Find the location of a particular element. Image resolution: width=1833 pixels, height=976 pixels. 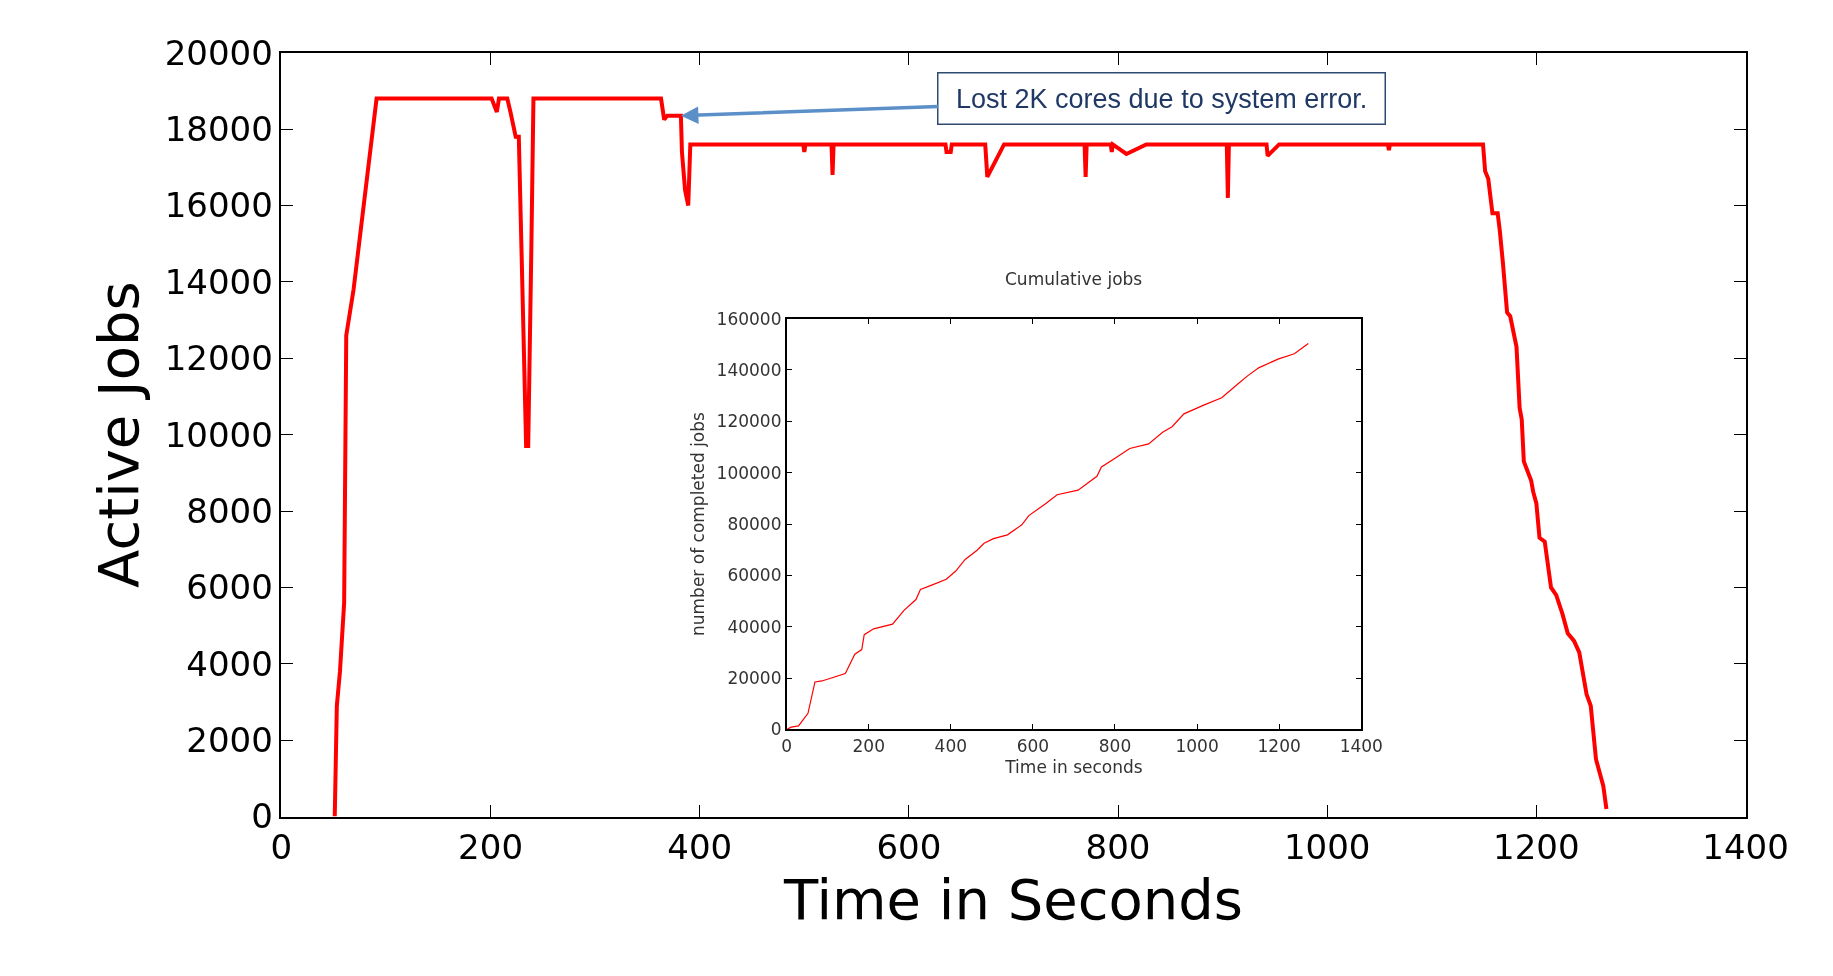

y-tick-label: 12000 is located at coordinates (218, 358).